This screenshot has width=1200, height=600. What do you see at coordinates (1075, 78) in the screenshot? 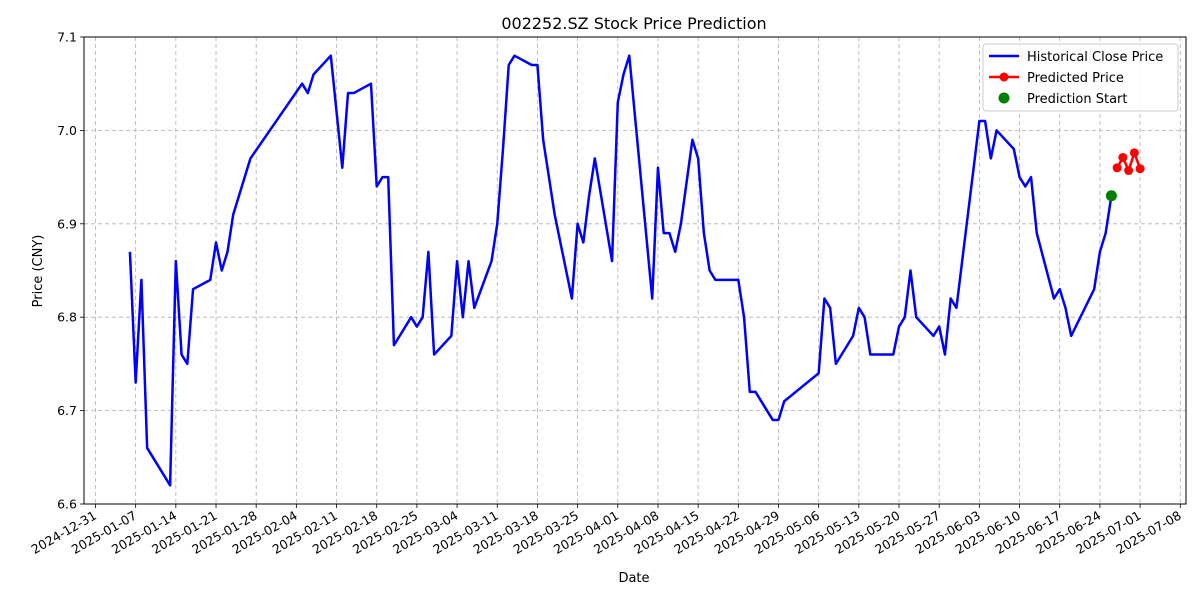
I see `legend-label-predicted: Predicted Price` at bounding box center [1075, 78].